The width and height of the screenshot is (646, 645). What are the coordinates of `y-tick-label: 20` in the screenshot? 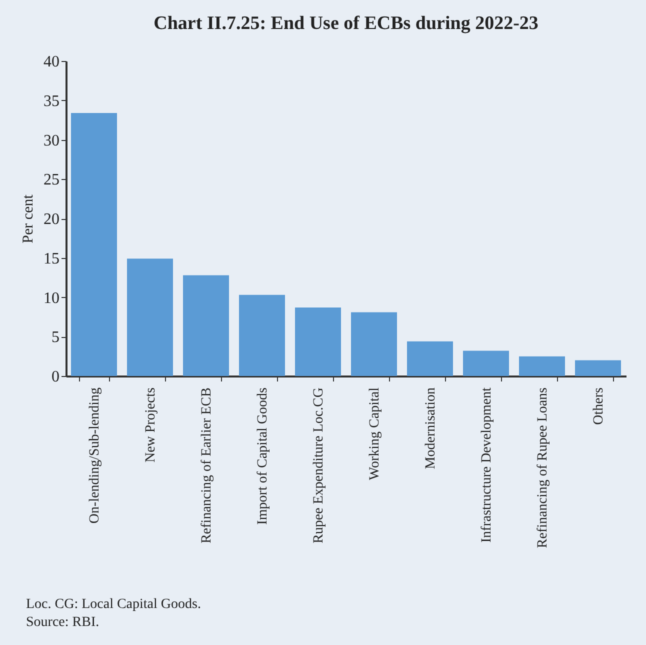 It's located at (52, 219).